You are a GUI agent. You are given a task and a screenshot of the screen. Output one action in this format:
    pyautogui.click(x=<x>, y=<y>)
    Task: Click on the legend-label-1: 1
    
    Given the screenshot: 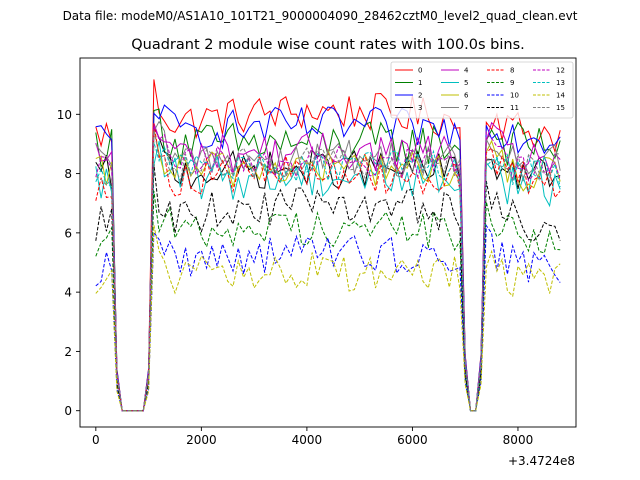 What is the action you would take?
    pyautogui.click(x=420, y=83)
    